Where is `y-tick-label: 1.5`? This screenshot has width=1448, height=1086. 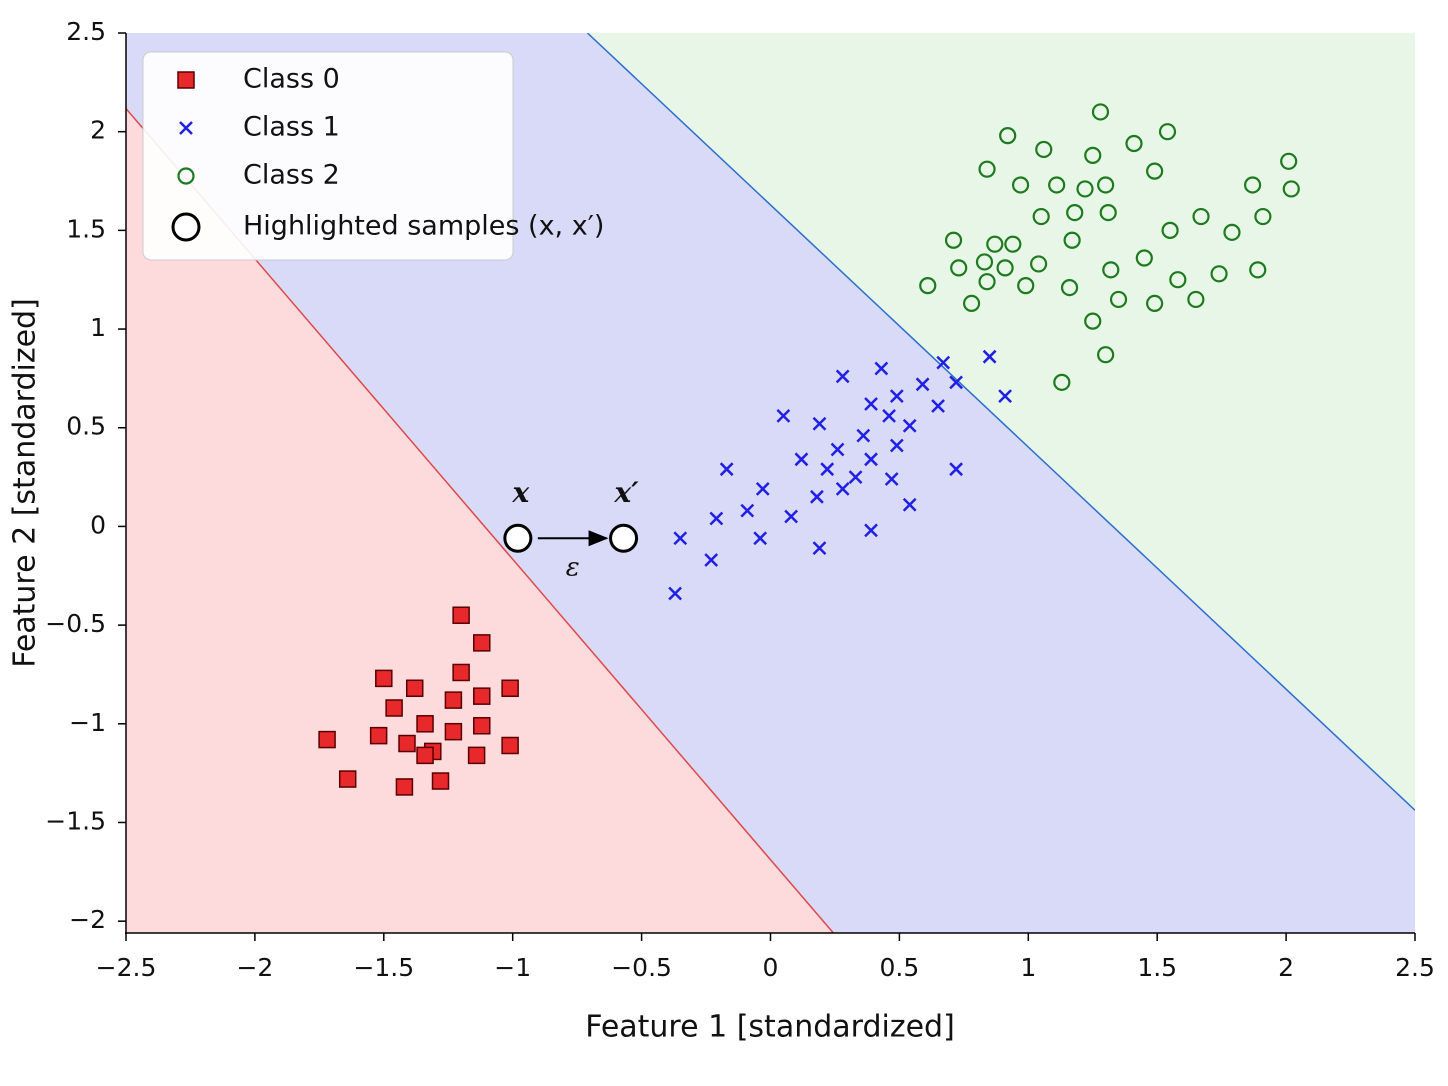
y-tick-label: 1.5 is located at coordinates (86, 228).